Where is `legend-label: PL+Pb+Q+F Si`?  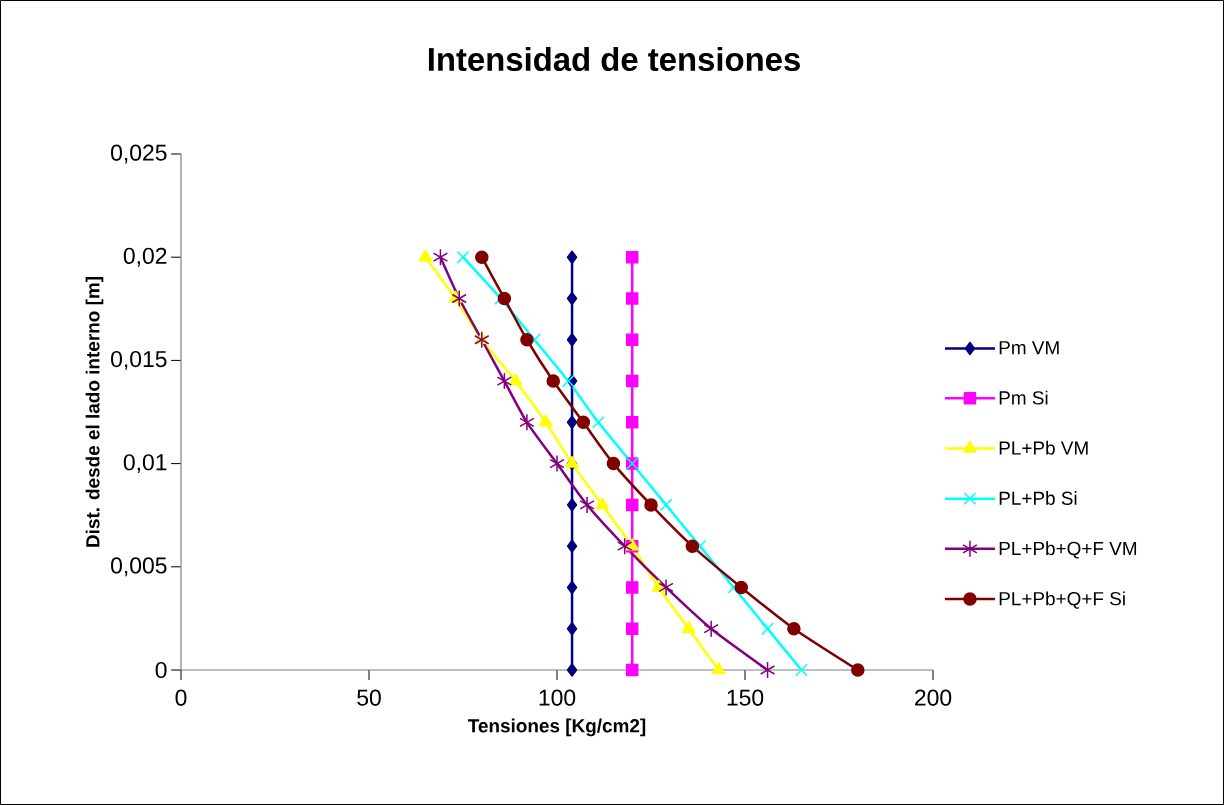 legend-label: PL+Pb+Q+F Si is located at coordinates (1062, 600).